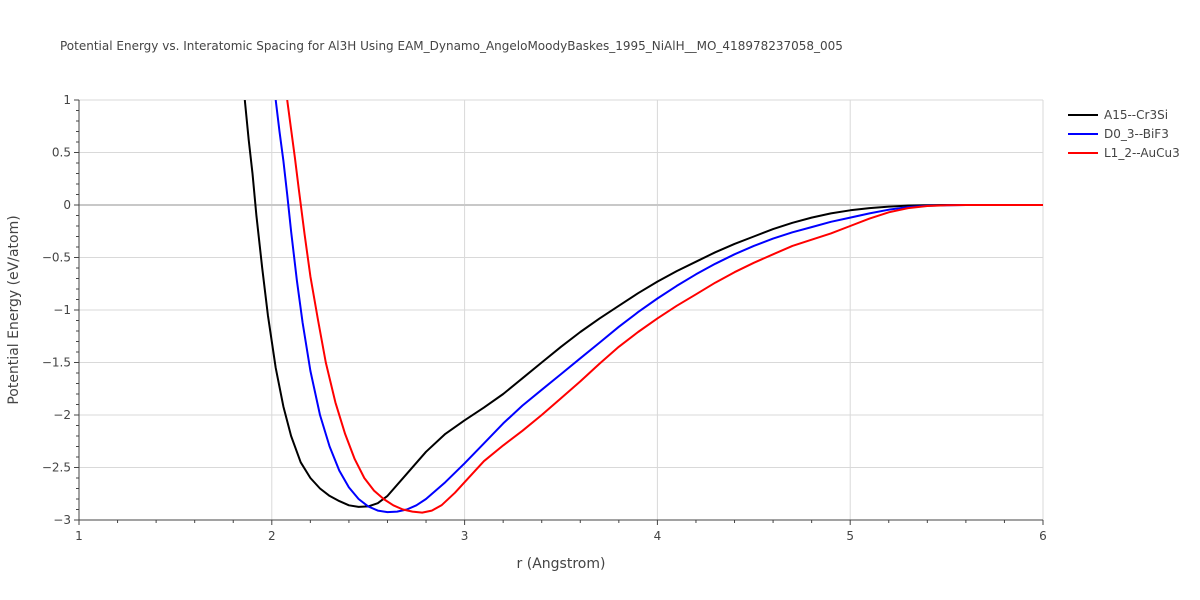 Image resolution: width=1200 pixels, height=600 pixels. Describe the element at coordinates (67, 205) in the screenshot. I see `y-tick-label: 0` at that location.